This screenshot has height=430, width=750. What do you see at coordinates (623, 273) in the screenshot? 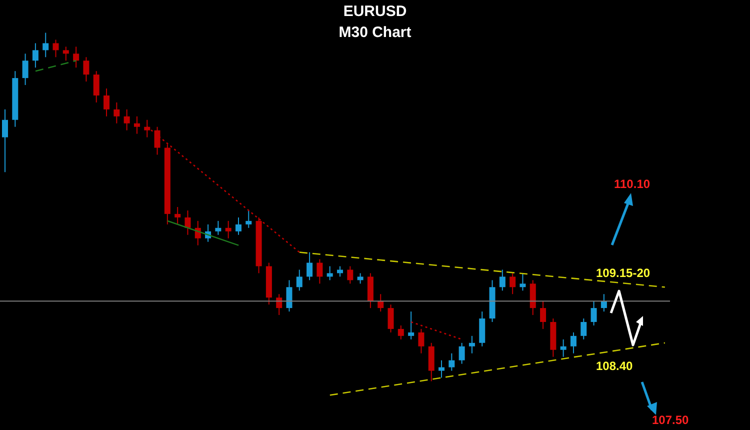
I see `annotation: 109.15-20` at bounding box center [623, 273].